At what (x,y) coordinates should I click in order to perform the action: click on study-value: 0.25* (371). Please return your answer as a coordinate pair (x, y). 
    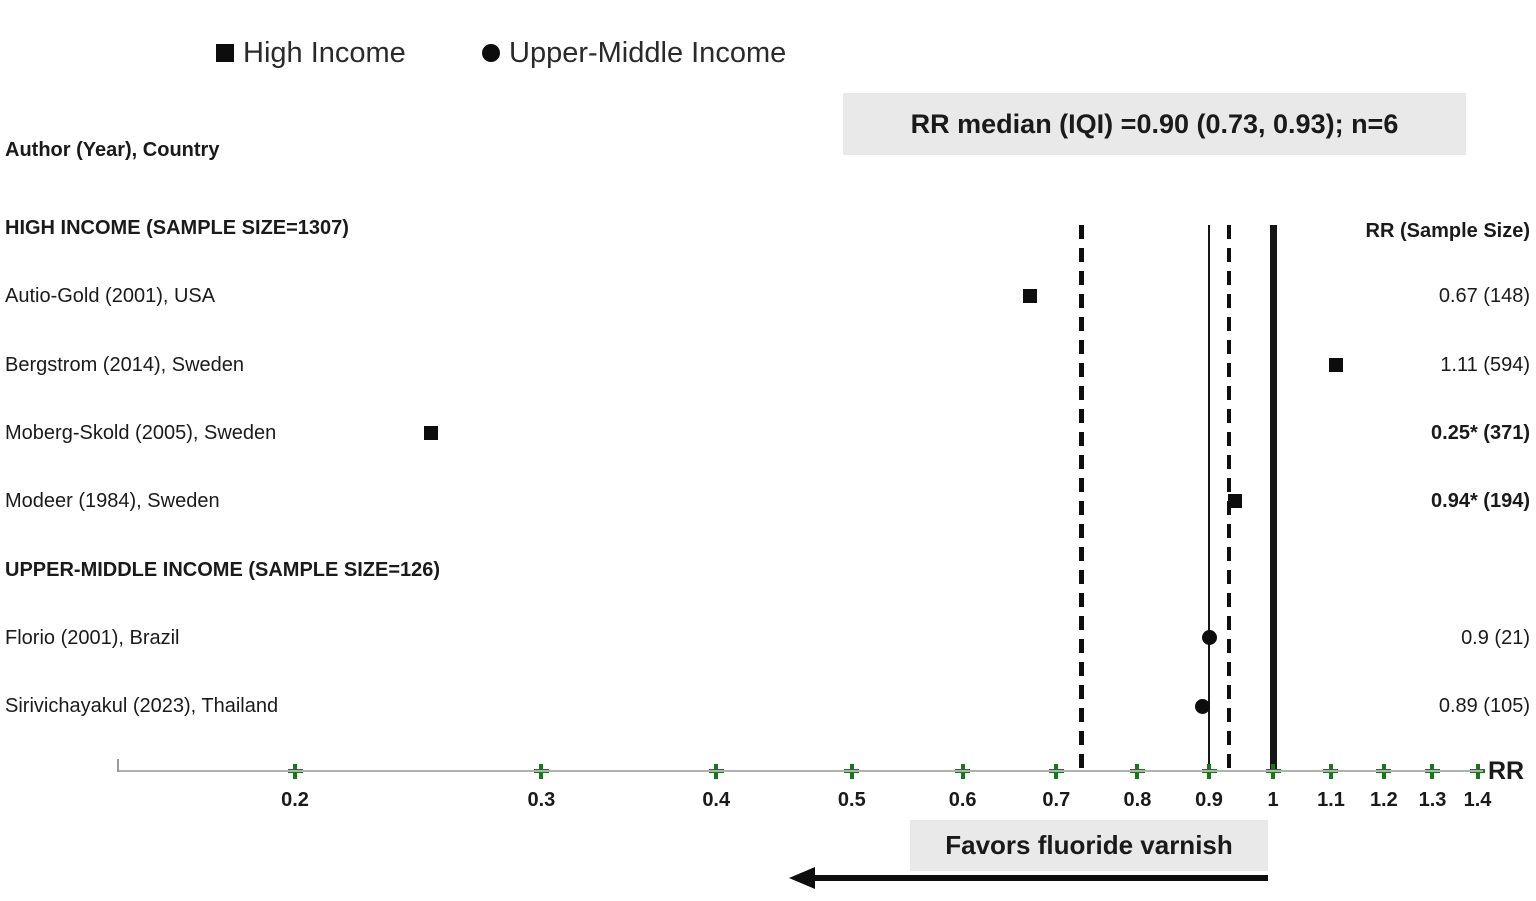
    Looking at the image, I should click on (1480, 432).